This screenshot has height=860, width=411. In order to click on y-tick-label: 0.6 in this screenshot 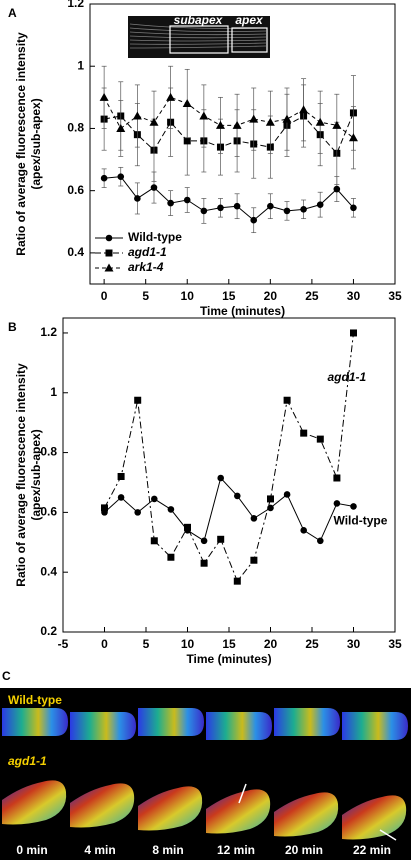, I will do `click(75, 190)`.